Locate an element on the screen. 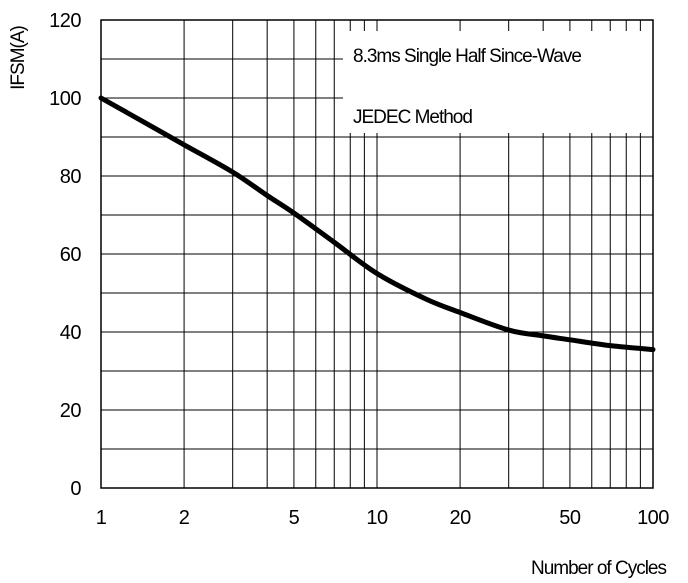 The height and width of the screenshot is (583, 688). y-tick-label-0: 0 is located at coordinates (75, 489).